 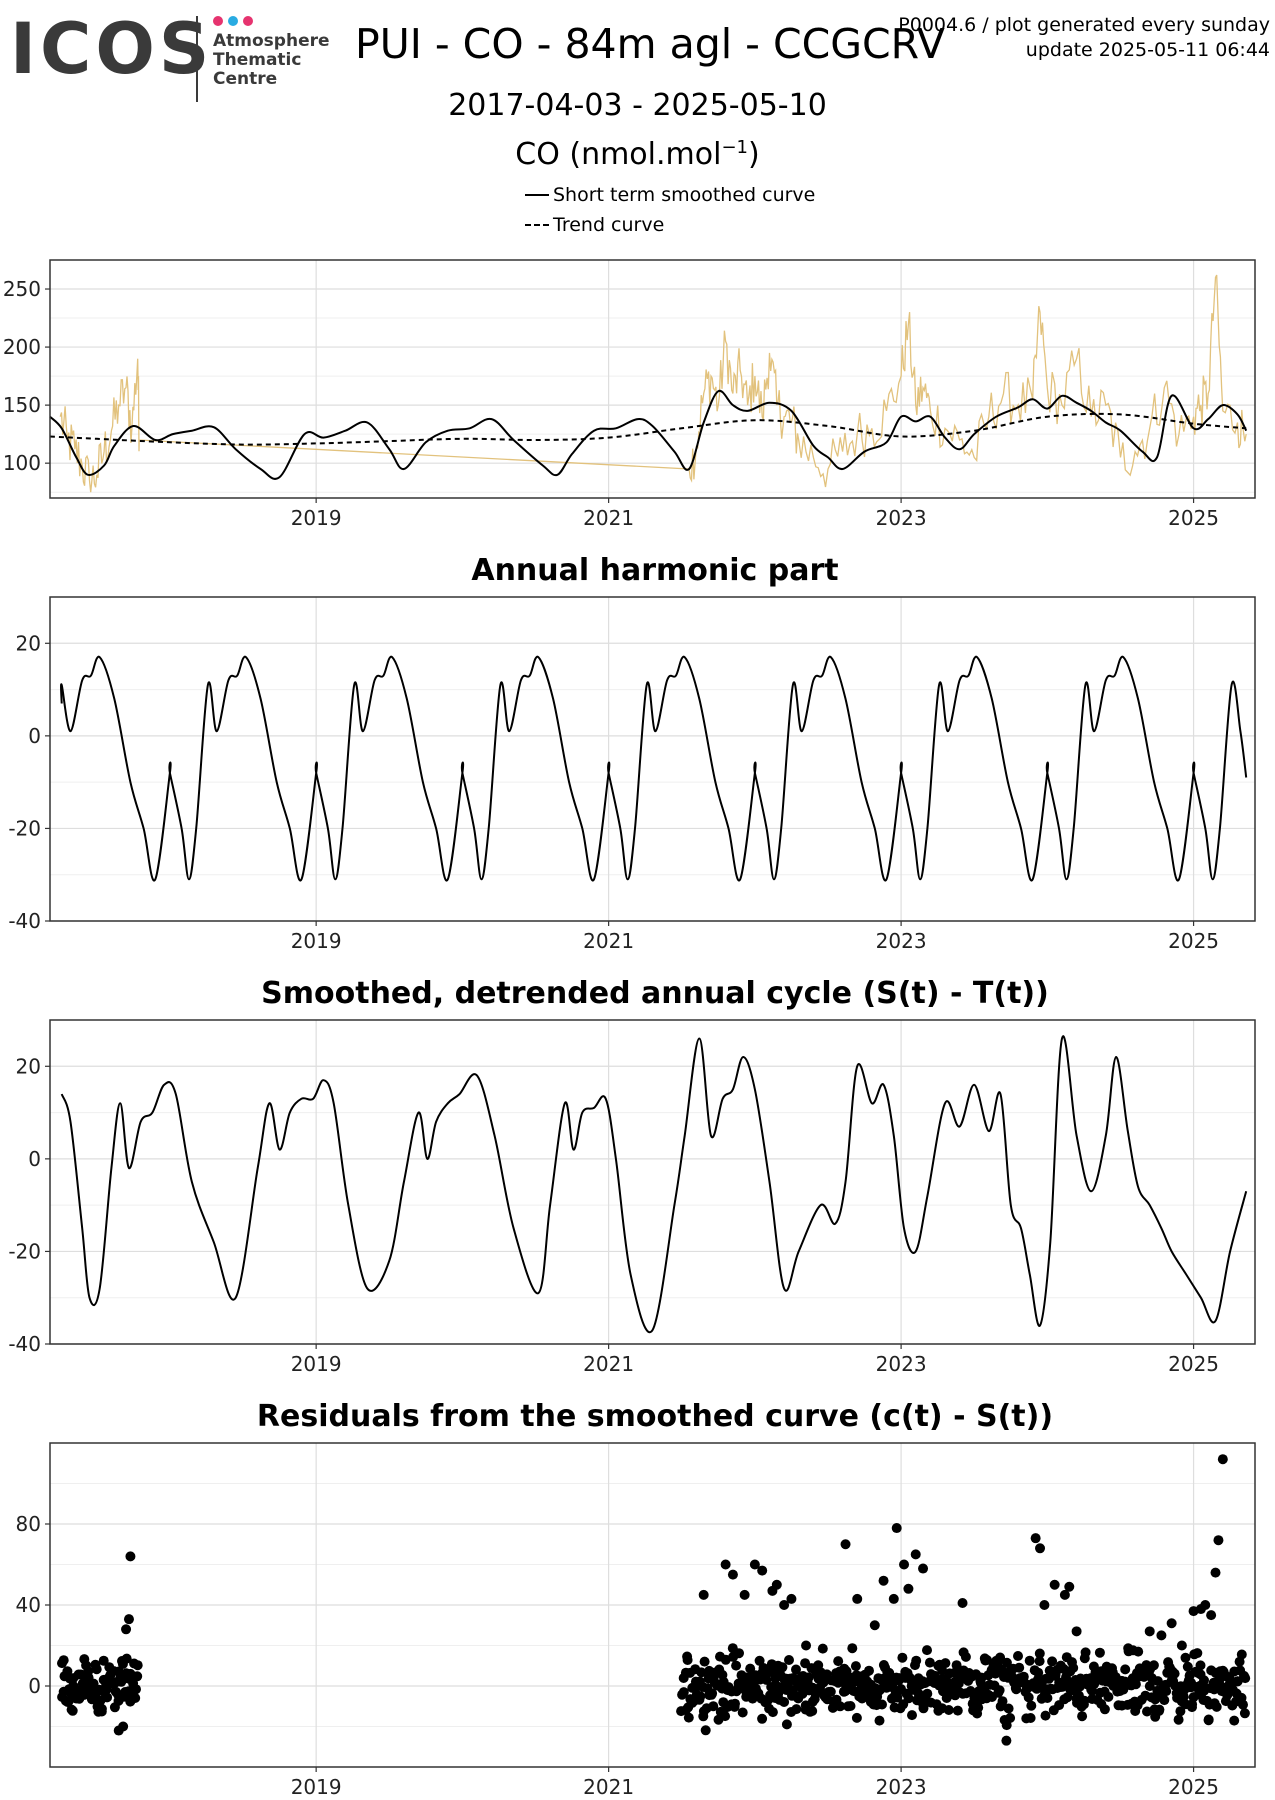 I want to click on logo-wordmark: ICOS, so click(x=112, y=49).